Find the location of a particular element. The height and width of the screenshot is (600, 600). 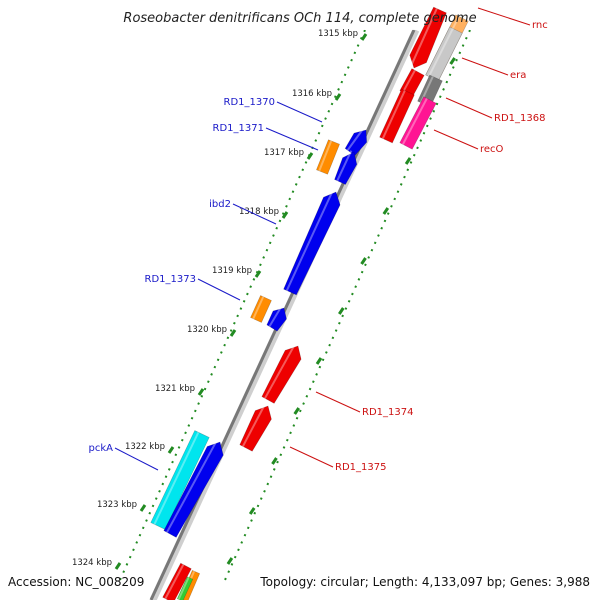

kbp-tick-label: 1322 kbp is located at coordinates (145, 447).